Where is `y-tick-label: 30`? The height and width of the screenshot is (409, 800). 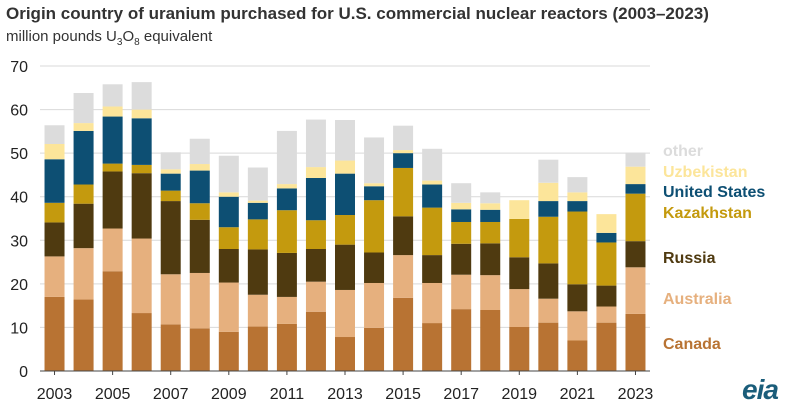 y-tick-label: 30 is located at coordinates (19, 241).